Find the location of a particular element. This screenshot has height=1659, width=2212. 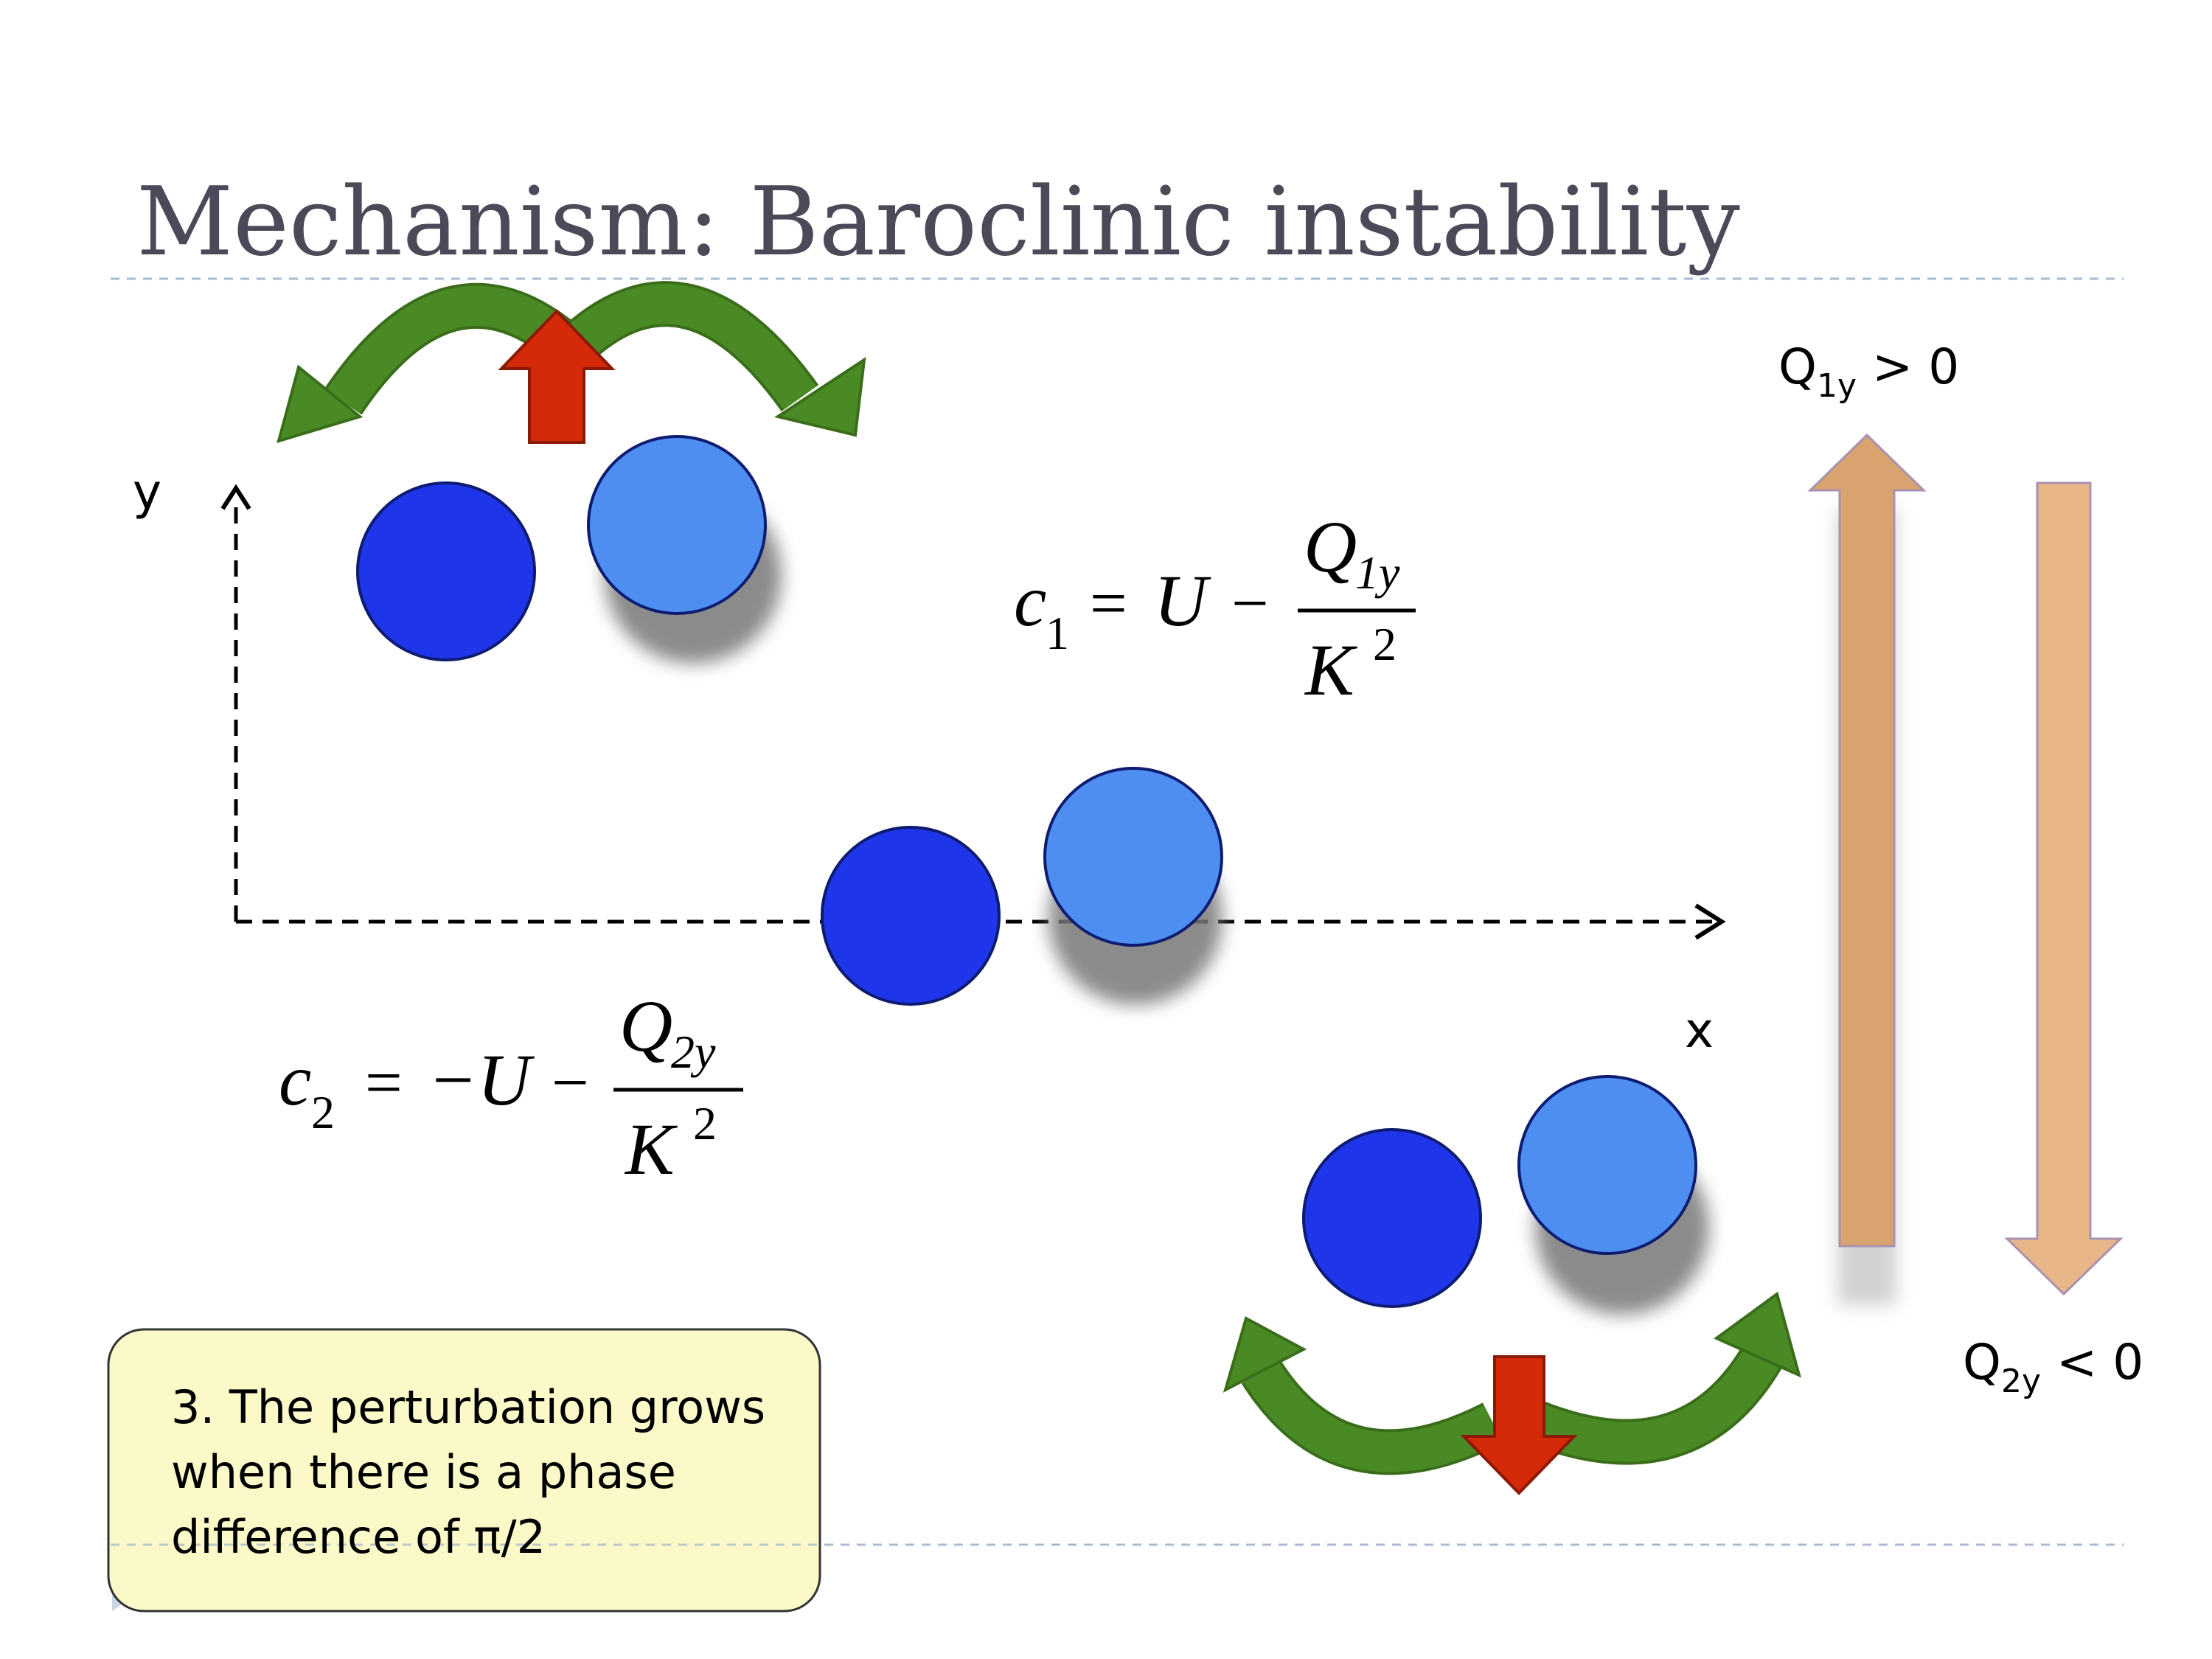

note-line-2: when there is a phase is located at coordinates (423, 1472).